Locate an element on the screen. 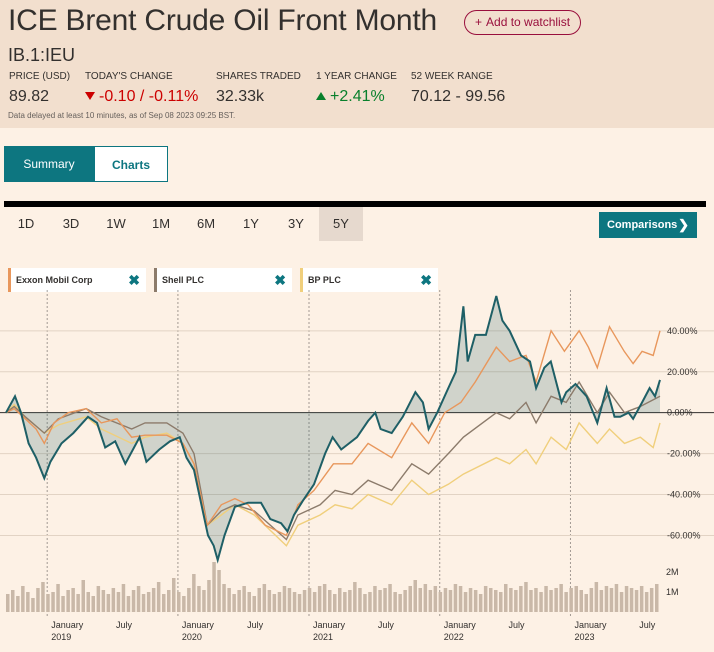 The image size is (714, 652). x-tick-year: 2023 is located at coordinates (584, 637).